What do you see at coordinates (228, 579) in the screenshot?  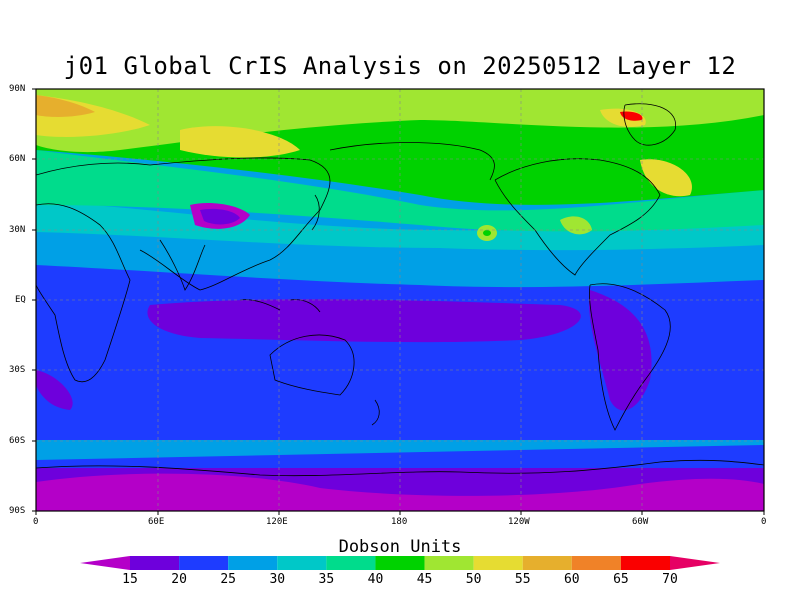 I see `colorbar-level-label: 25` at bounding box center [228, 579].